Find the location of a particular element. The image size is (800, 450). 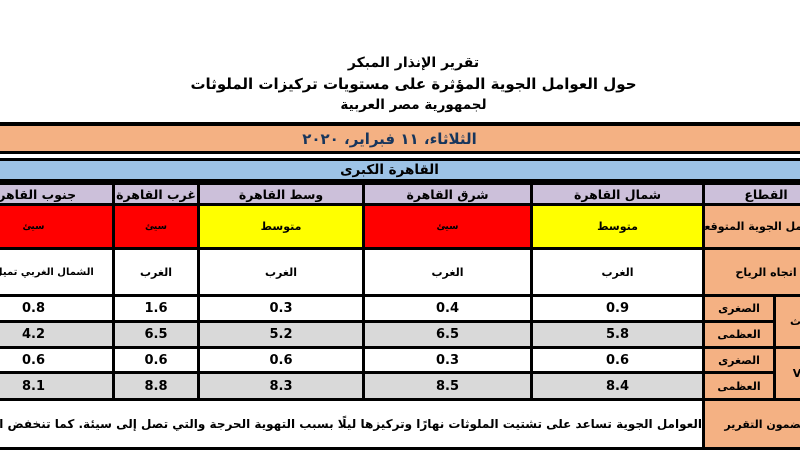

report-title-line3: لجمهورية مصر العربية is located at coordinates (413, 105).